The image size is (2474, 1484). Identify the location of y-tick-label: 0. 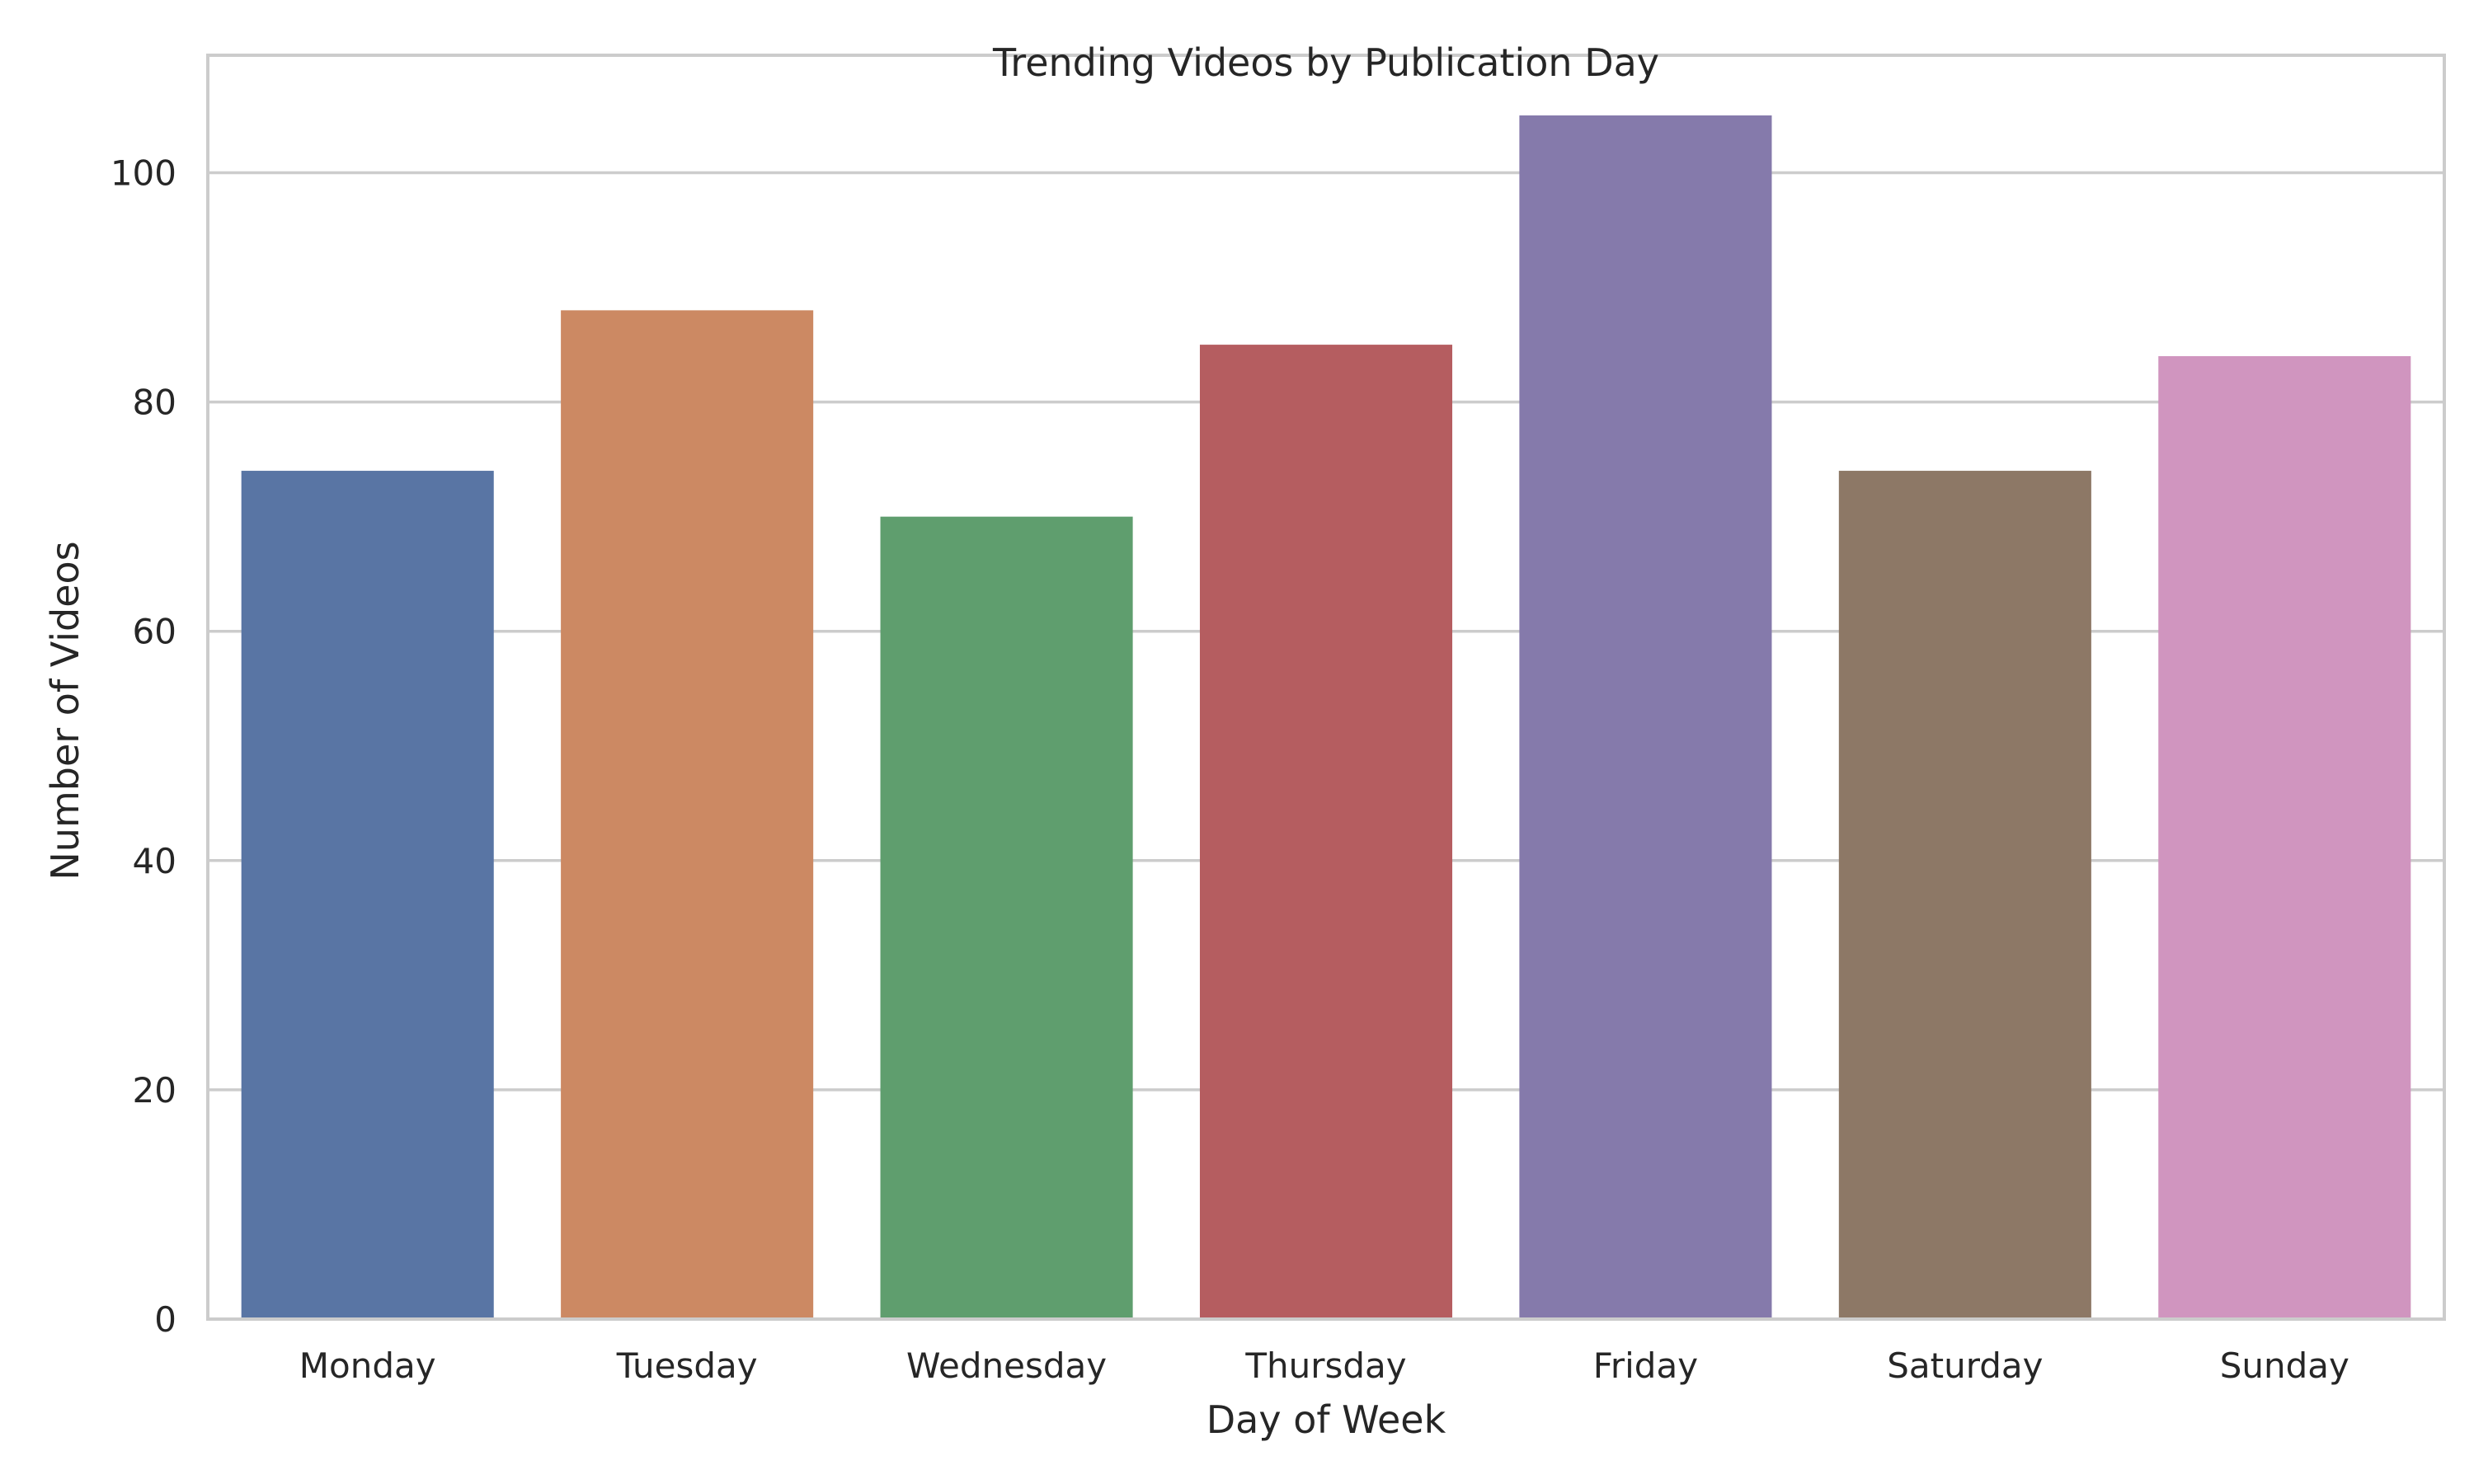
(165, 1319).